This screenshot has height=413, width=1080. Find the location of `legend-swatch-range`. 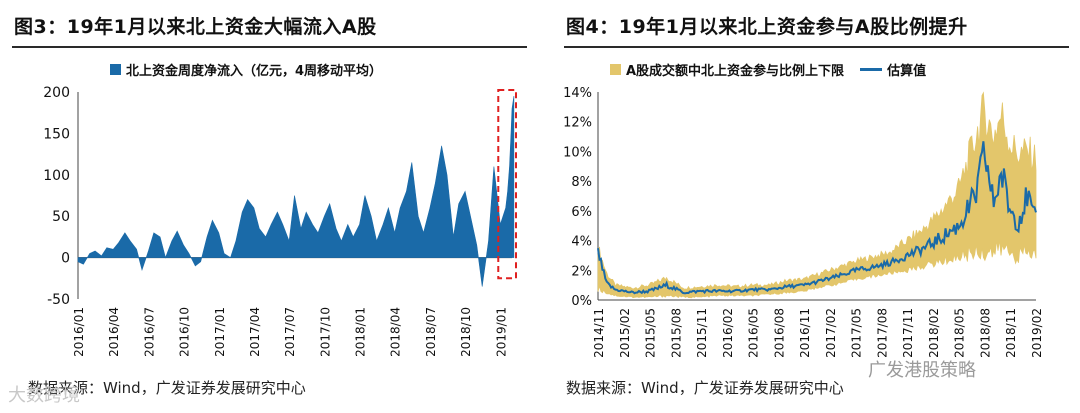

legend-swatch-range is located at coordinates (615, 69).